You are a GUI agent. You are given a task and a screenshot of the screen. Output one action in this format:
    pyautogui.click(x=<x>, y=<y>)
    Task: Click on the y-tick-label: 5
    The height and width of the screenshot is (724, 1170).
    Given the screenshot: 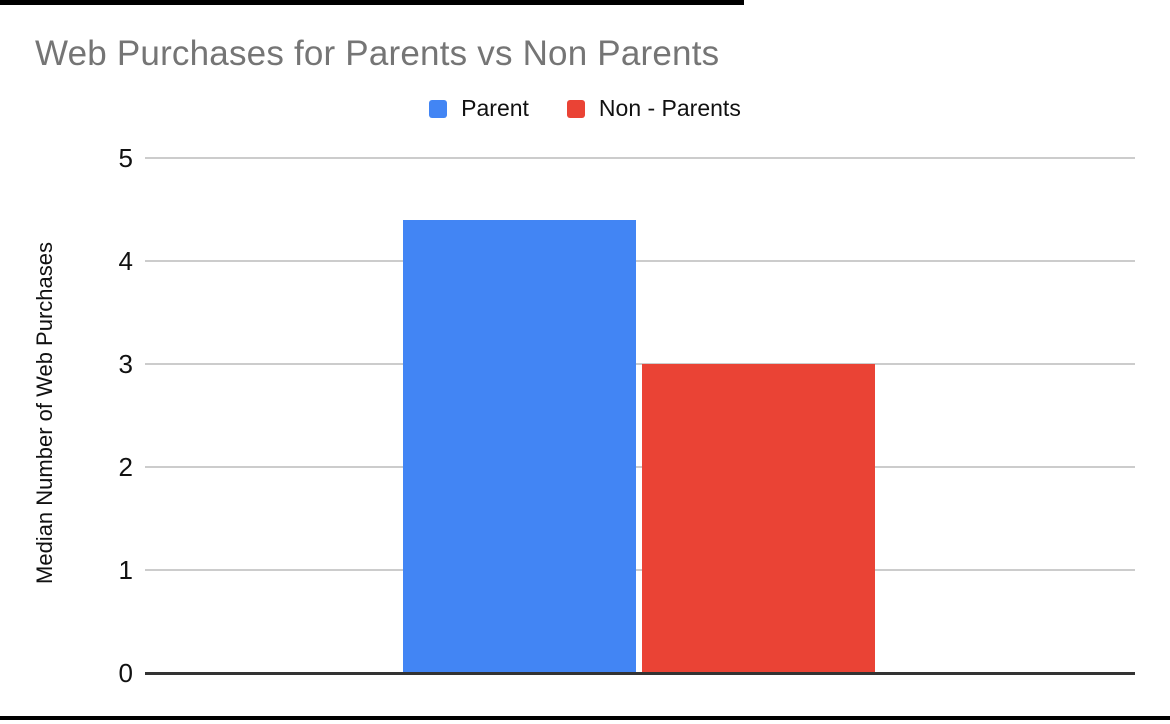 What is the action you would take?
    pyautogui.click(x=125, y=158)
    